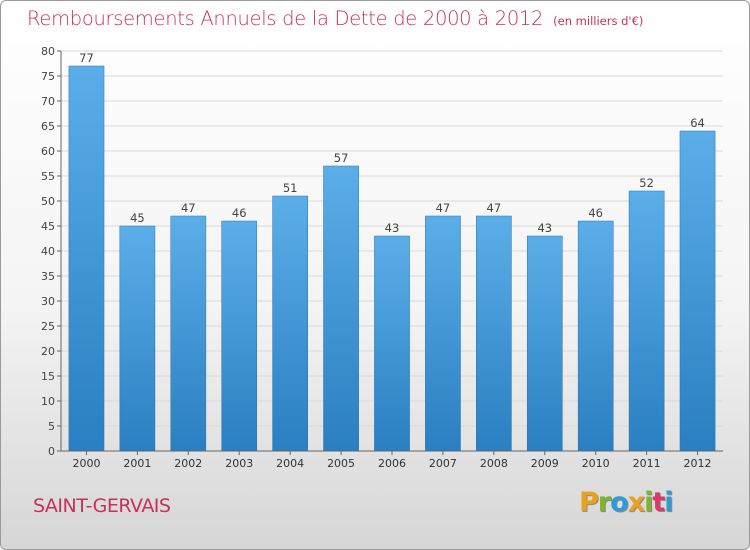 Image resolution: width=750 pixels, height=550 pixels. Describe the element at coordinates (392, 343) in the screenshot. I see `bar-2006` at that location.